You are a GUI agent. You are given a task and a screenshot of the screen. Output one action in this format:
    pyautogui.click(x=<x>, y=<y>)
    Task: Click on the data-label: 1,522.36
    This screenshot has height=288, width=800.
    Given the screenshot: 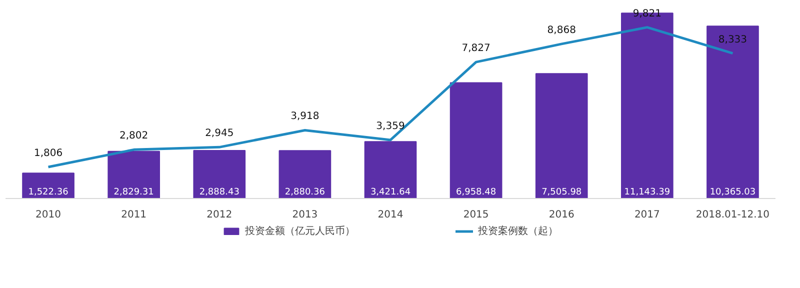 What is the action you would take?
    pyautogui.click(x=48, y=193)
    